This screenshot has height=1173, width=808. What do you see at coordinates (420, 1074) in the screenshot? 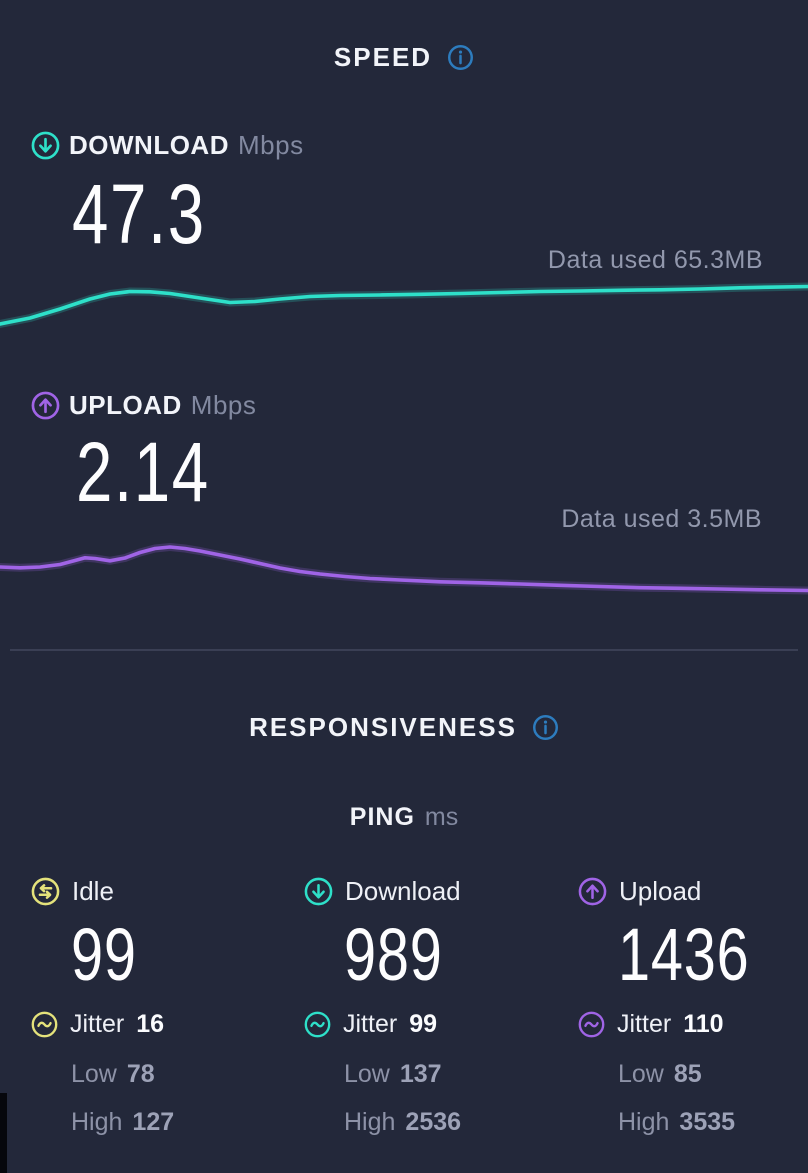
I see `download-low-value: 137` at bounding box center [420, 1074].